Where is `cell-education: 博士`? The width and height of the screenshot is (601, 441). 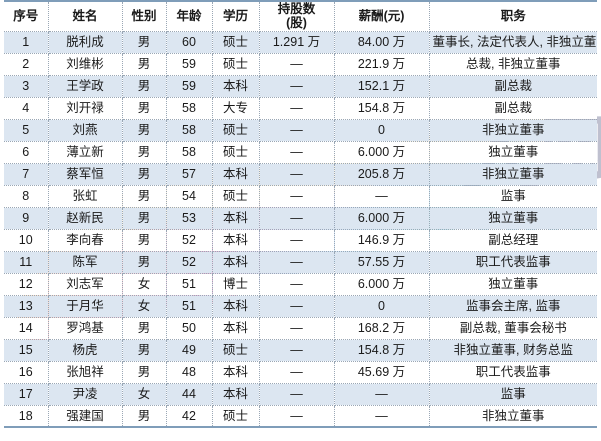
cell-education: 博士 is located at coordinates (236, 284).